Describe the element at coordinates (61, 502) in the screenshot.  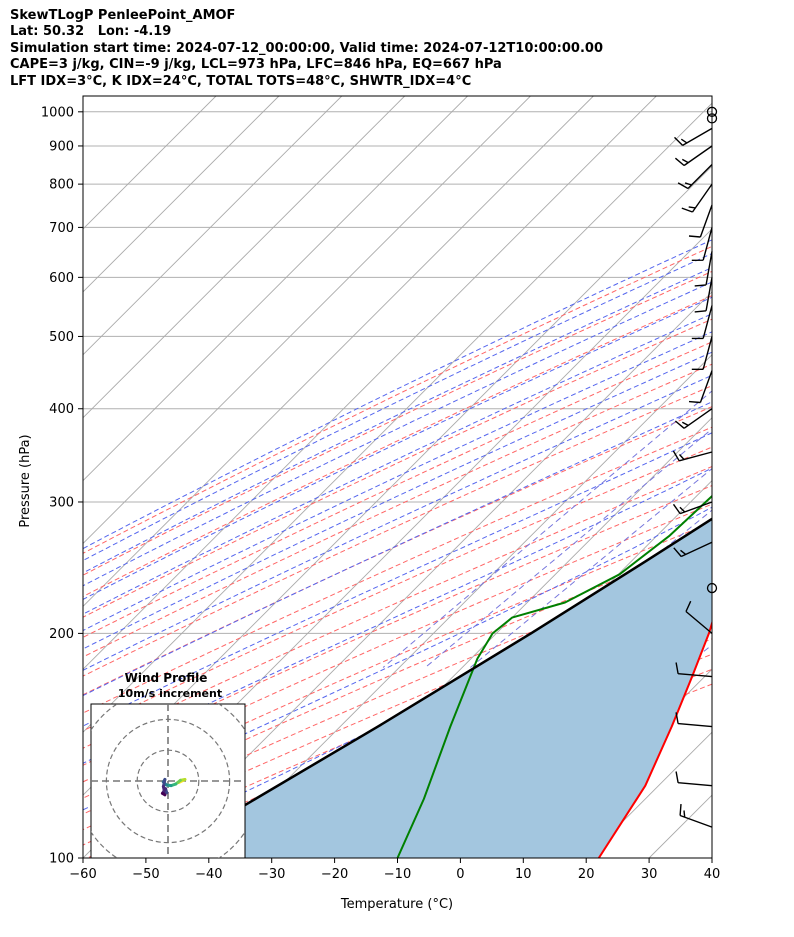
I see `y-tick-label: 300` at that location.